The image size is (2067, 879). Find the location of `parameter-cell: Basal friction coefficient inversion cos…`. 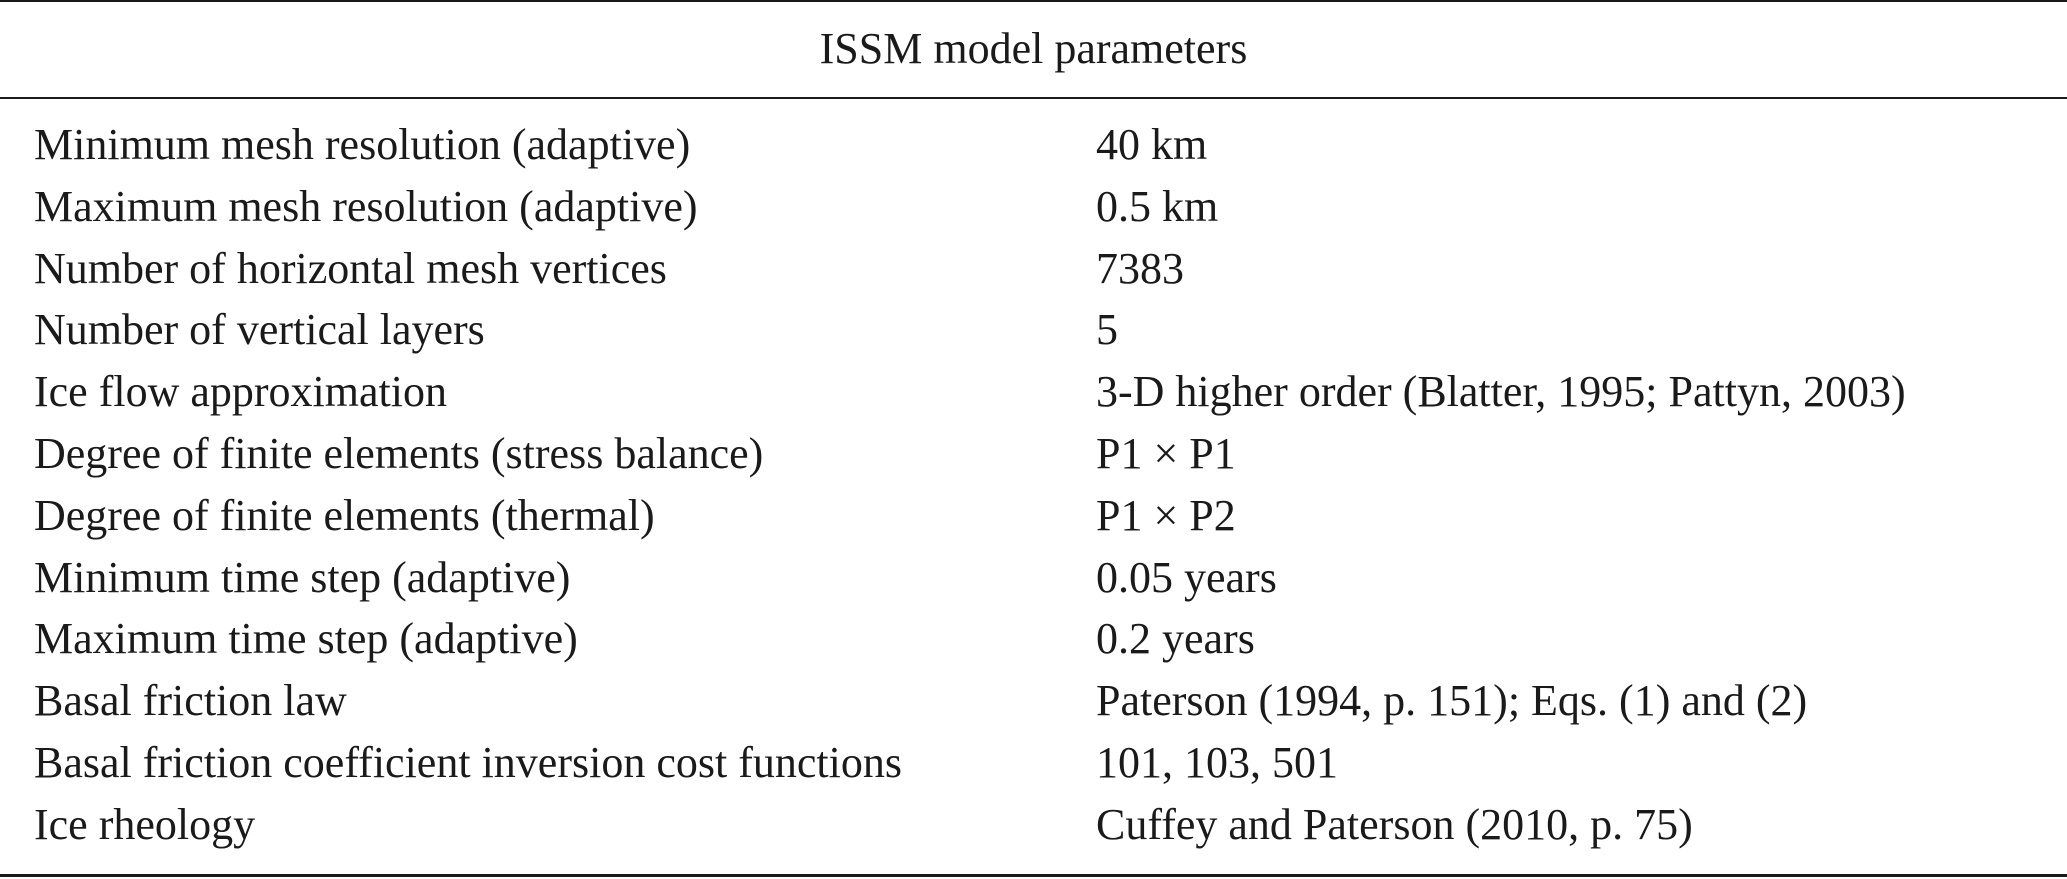

parameter-cell: Basal friction coefficient inversion cos… is located at coordinates (468, 762).